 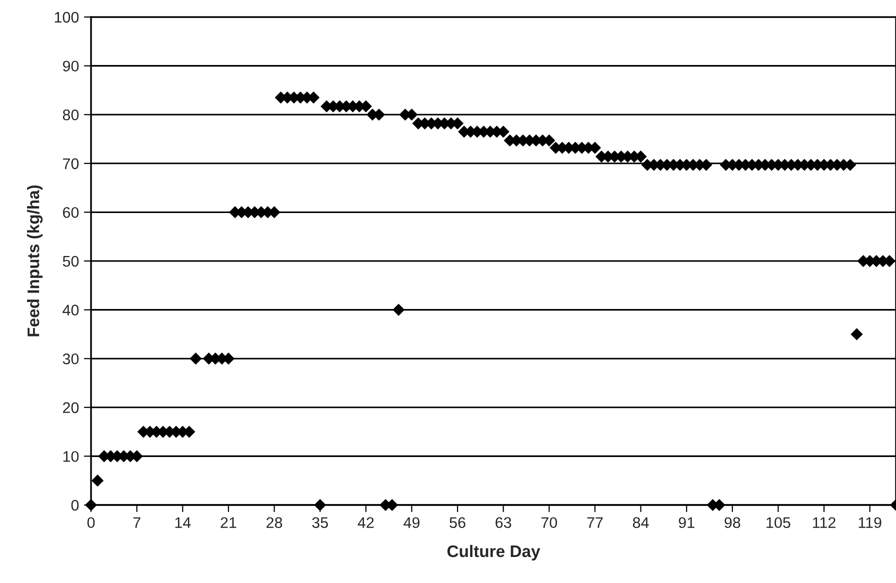 I want to click on x-tick-label: 49, so click(x=412, y=522).